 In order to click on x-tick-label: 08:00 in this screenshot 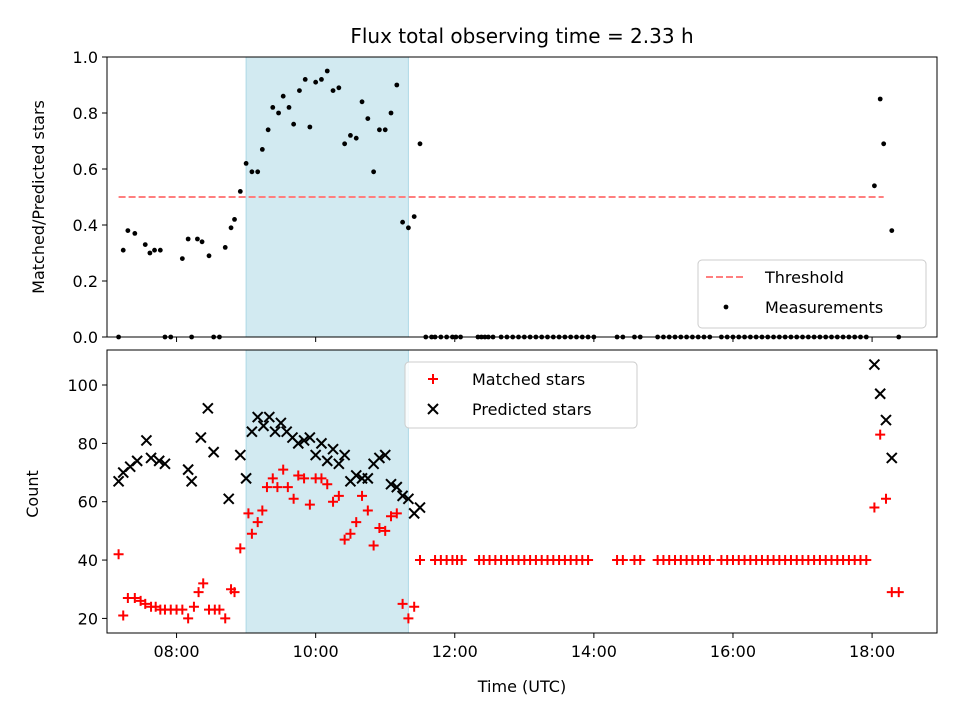, I will do `click(176, 651)`.